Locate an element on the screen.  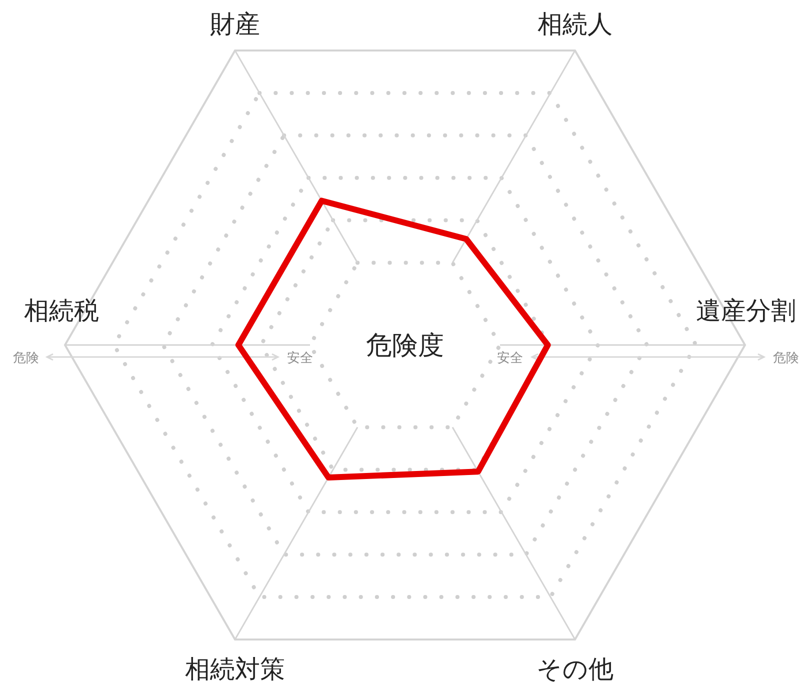
spoke-label: 財産 is located at coordinates (235, 24).